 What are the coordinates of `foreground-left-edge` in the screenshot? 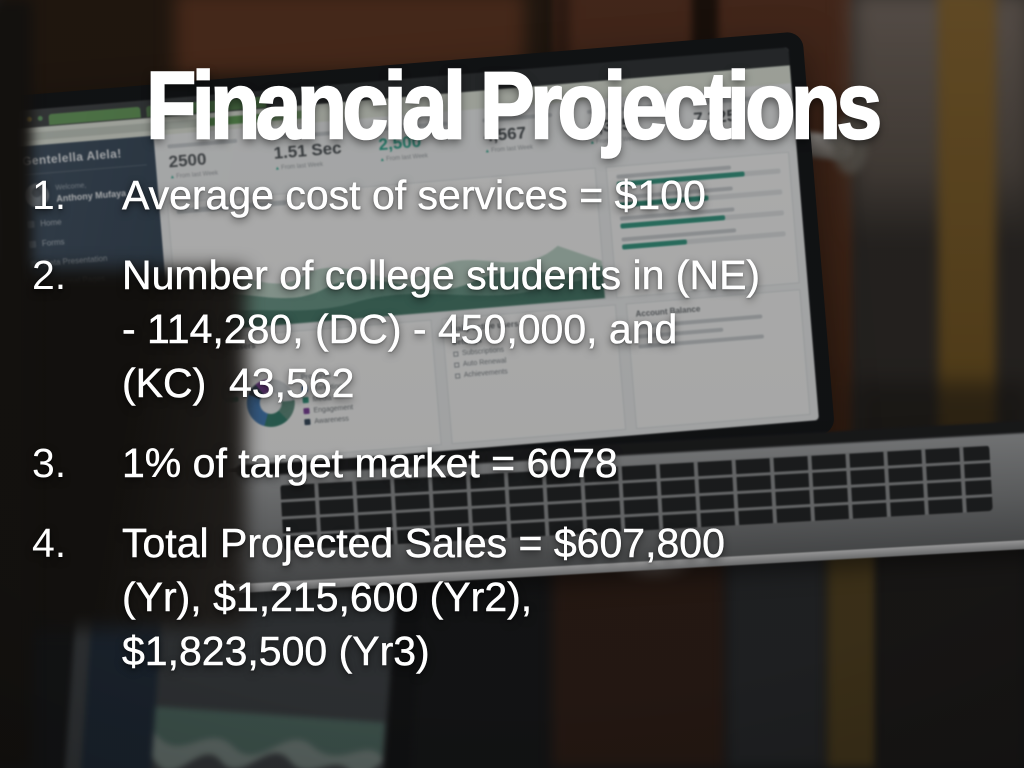 It's located at (16, 384).